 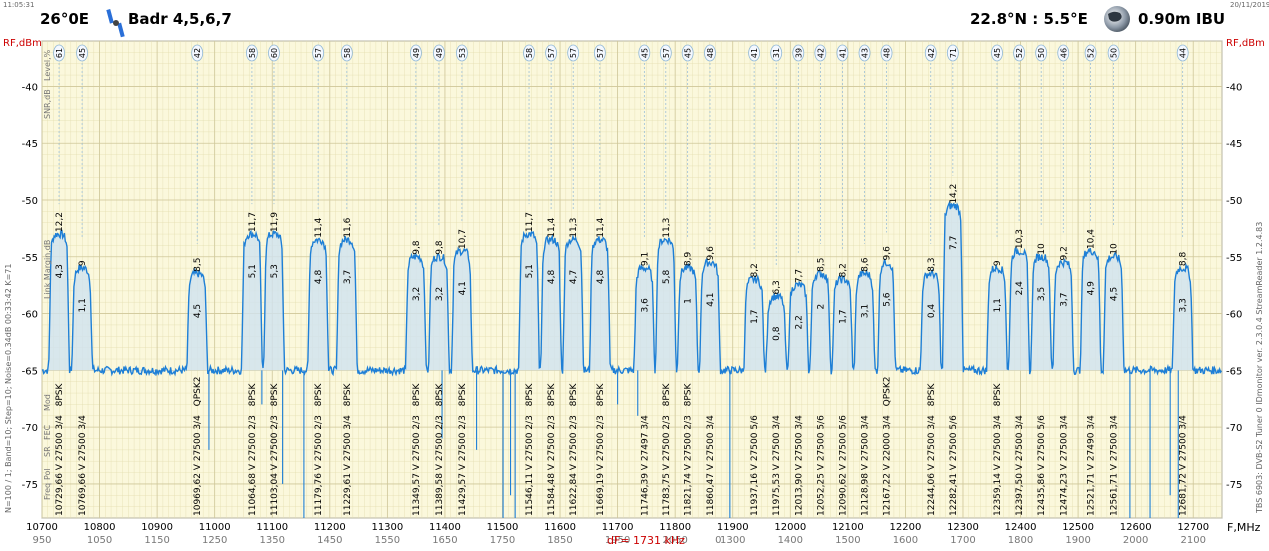 What do you see at coordinates (888, 391) in the screenshot?
I see `modulation-value: QPSK2` at bounding box center [888, 391].